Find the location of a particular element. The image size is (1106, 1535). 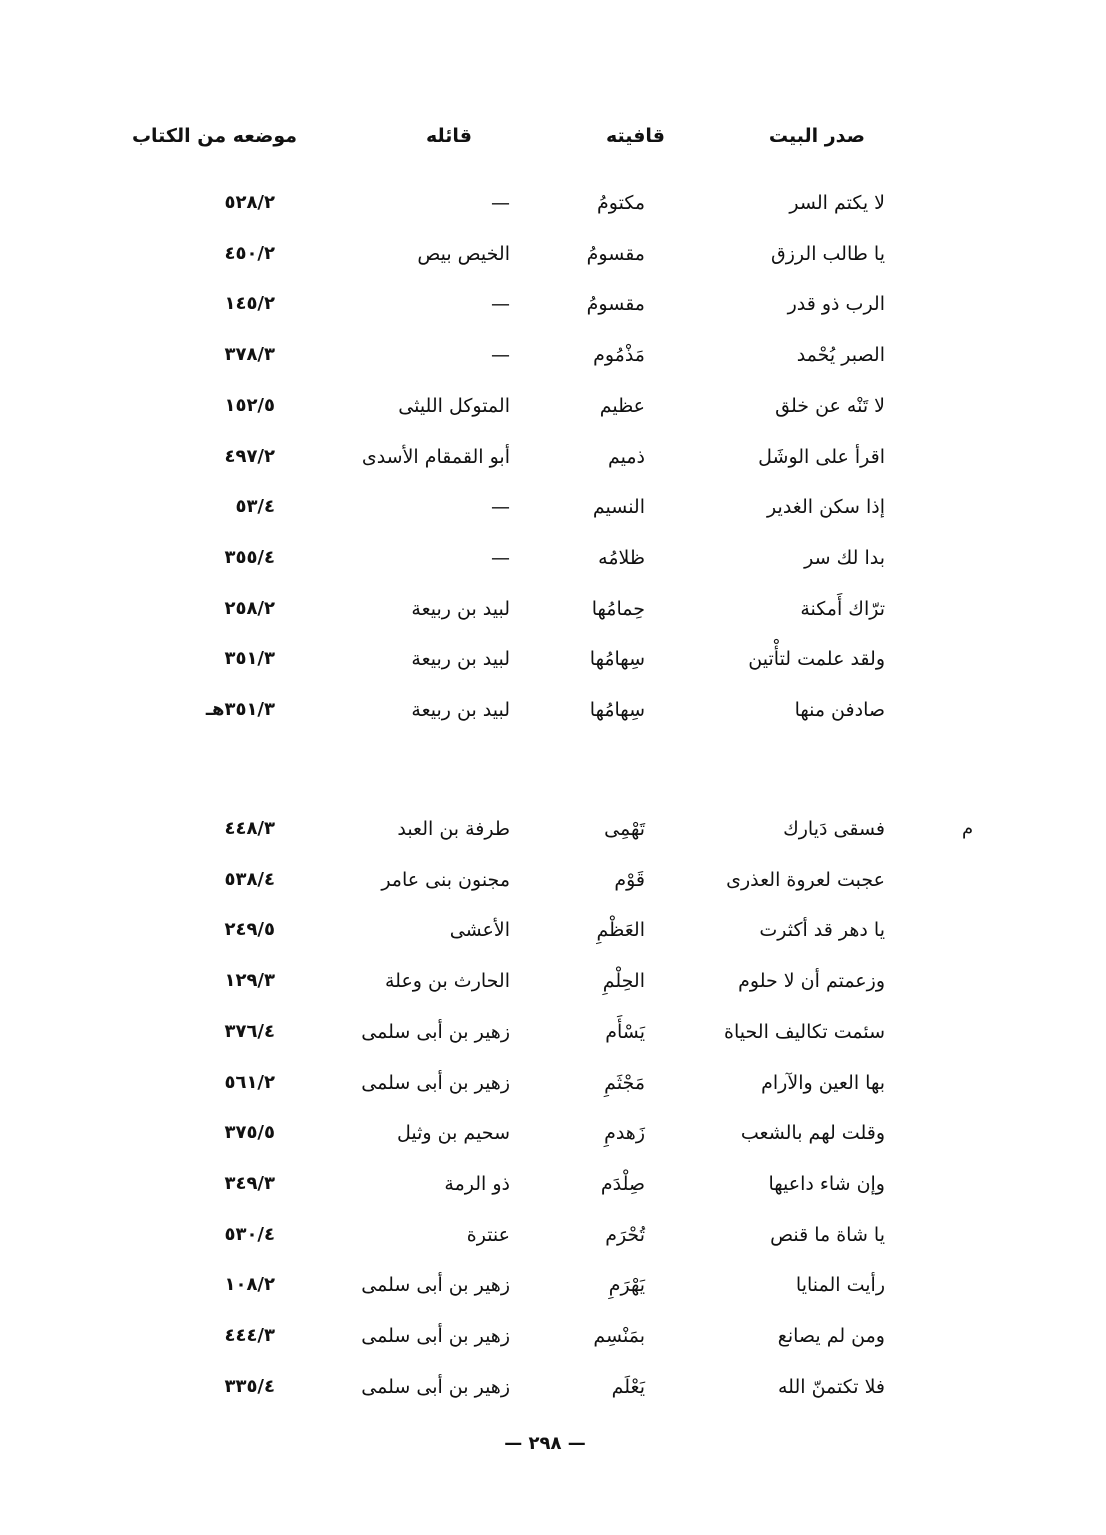

cell-rhyme: تَهْمِى is located at coordinates (624, 829).